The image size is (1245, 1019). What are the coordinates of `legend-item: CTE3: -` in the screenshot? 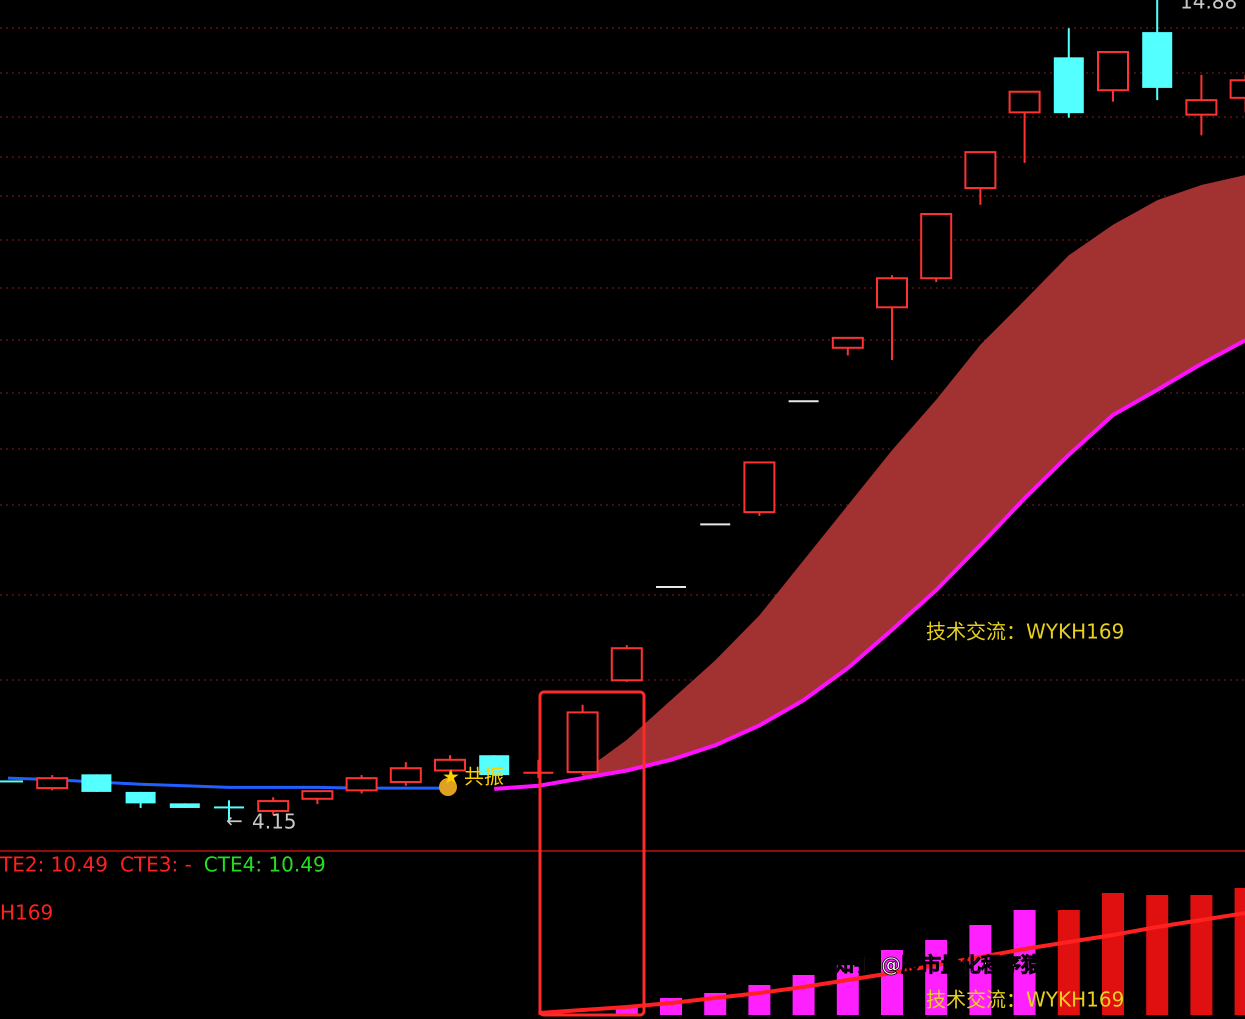 It's located at (156, 865).